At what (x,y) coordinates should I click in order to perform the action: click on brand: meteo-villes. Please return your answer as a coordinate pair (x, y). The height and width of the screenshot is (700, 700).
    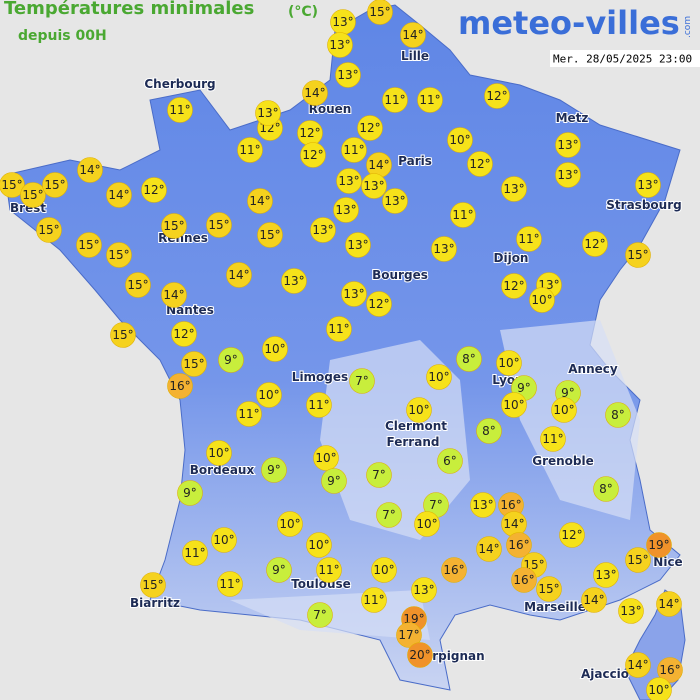
    Looking at the image, I should click on (569, 23).